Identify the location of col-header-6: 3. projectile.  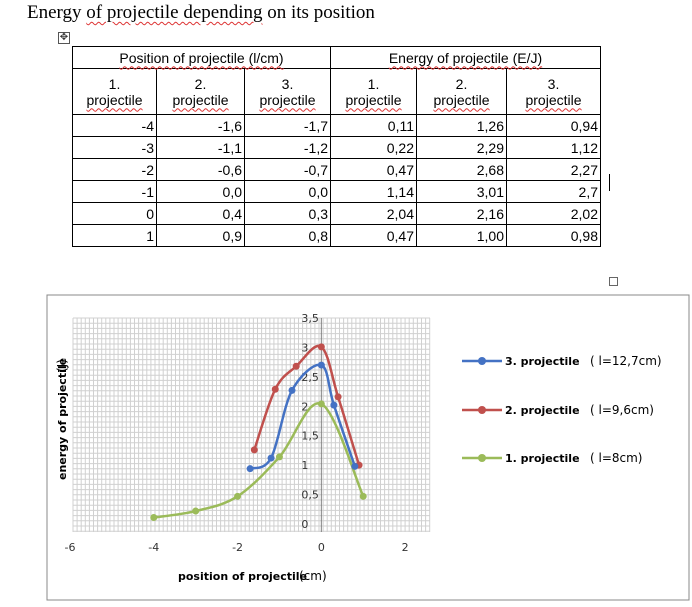
(553, 91).